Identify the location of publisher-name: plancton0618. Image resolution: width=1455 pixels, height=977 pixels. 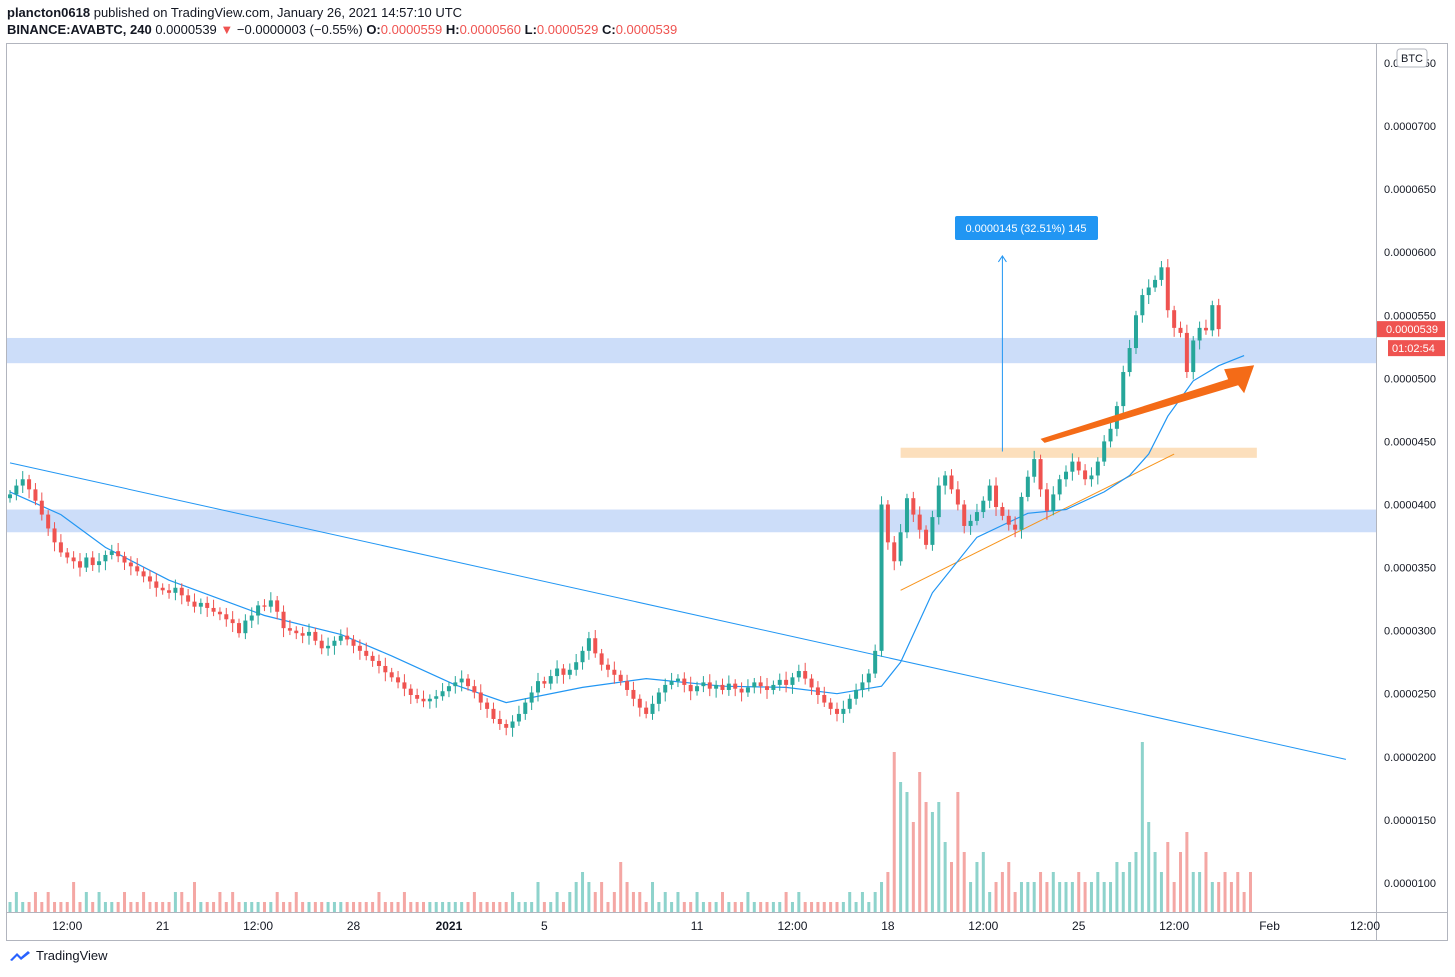
(49, 12).